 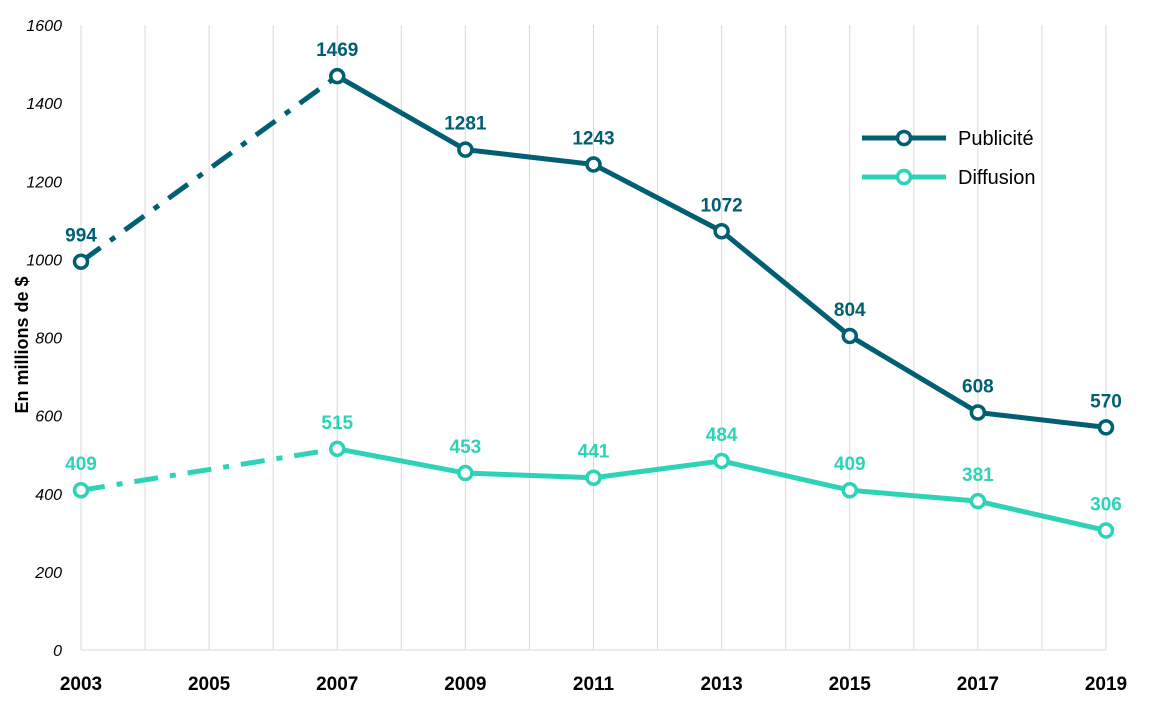 I want to click on y-axis-ticks: 0 200 400 600 800 1000 1200 1400 1600, so click(x=44, y=339).